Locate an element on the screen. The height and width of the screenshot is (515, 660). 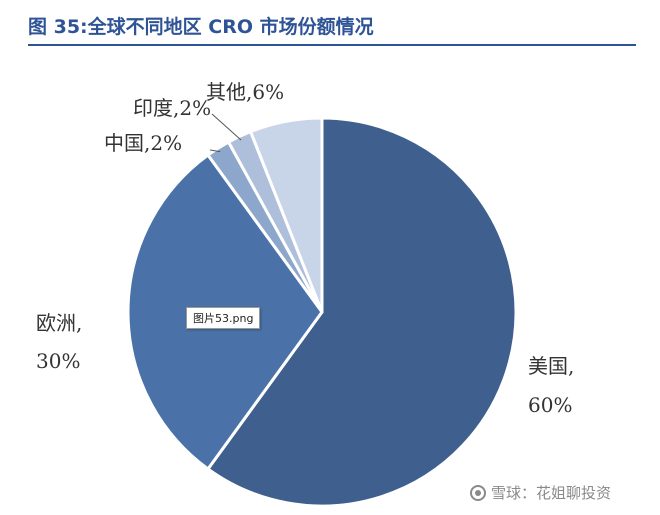
image-filename-tag: 图片53.png is located at coordinates (223, 318).